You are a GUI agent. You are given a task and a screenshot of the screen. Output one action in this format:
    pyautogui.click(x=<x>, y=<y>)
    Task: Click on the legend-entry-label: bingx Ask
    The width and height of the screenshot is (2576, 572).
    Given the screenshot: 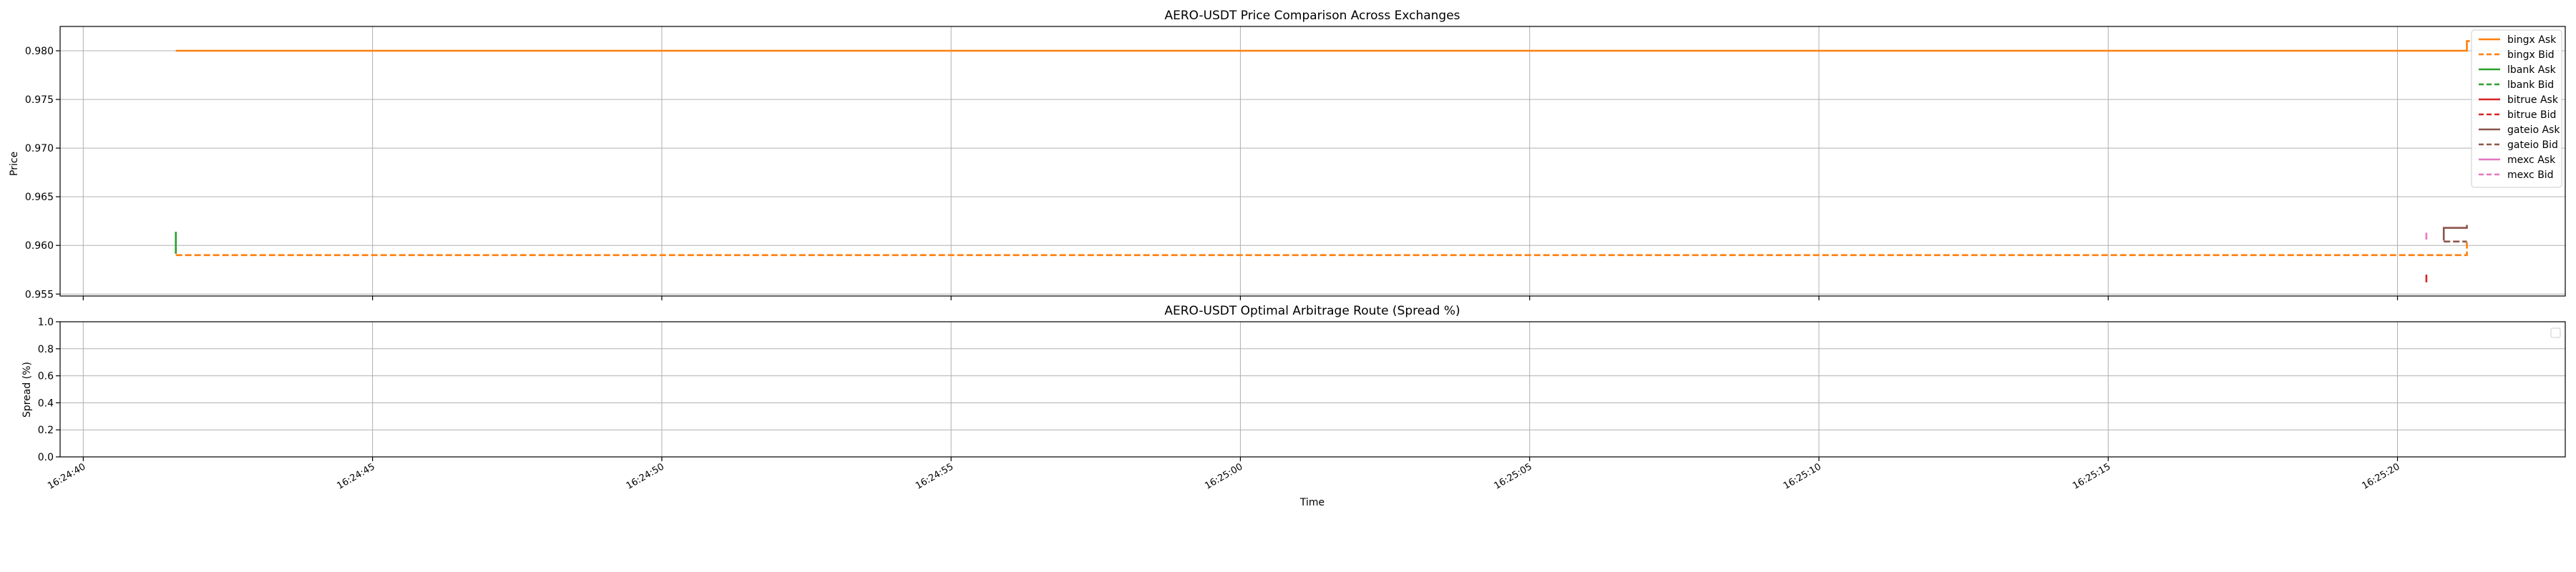 What is the action you would take?
    pyautogui.click(x=2532, y=40)
    